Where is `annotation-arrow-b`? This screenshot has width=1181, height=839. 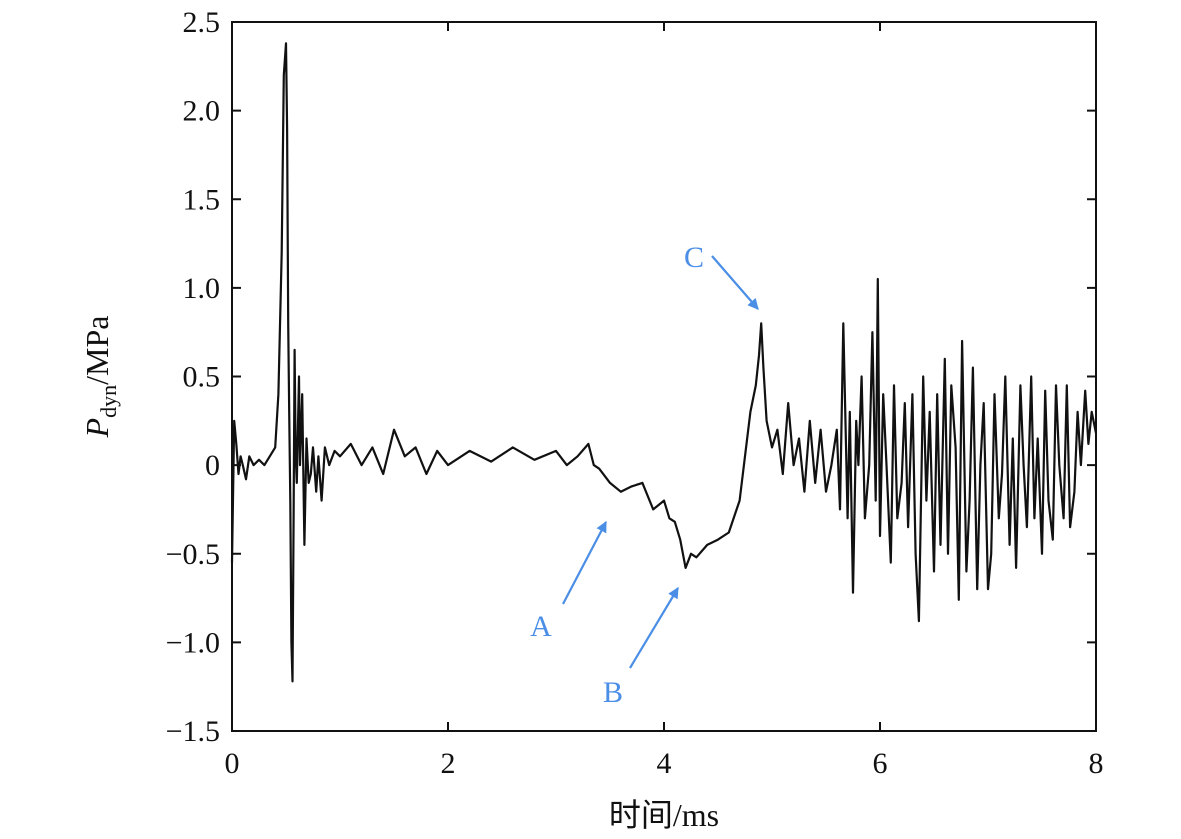
annotation-arrow-b is located at coordinates (654, 628).